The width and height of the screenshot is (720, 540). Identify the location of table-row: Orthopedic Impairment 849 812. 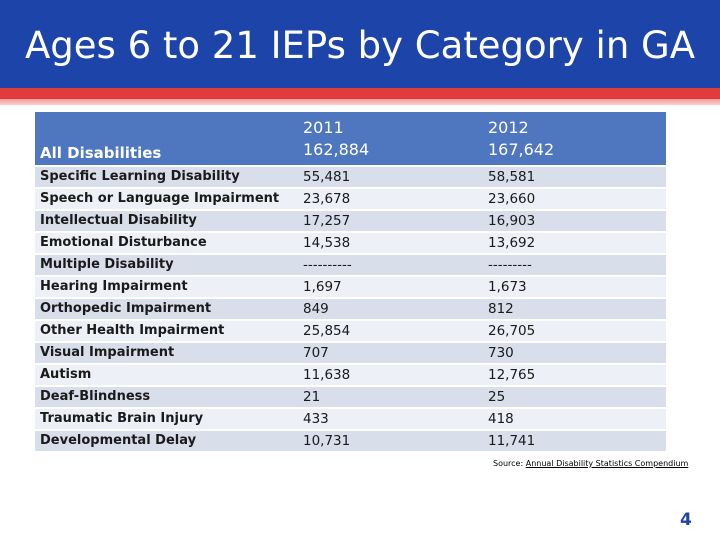
(350, 309).